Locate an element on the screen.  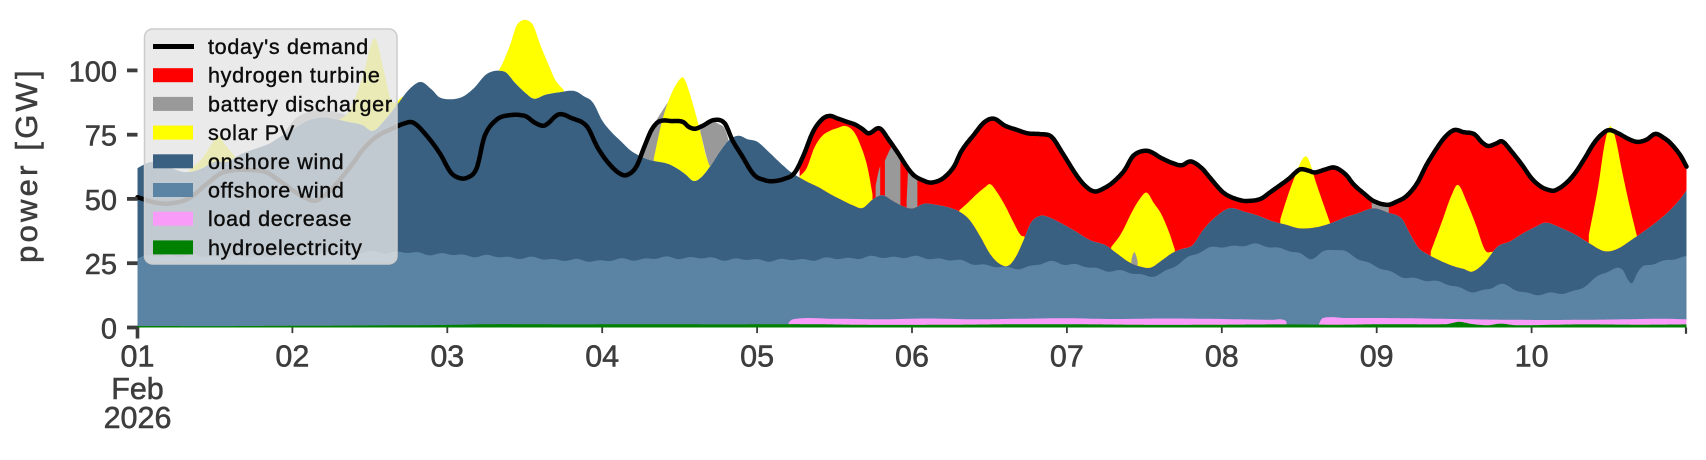
svg-text: 50 is located at coordinates (101, 201).